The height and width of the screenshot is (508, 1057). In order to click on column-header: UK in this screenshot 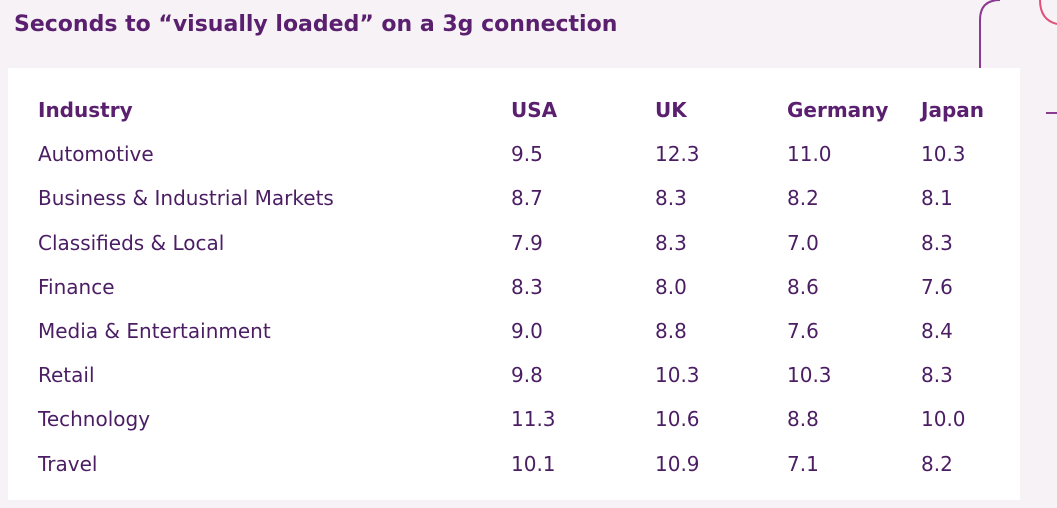, I will do `click(671, 110)`.